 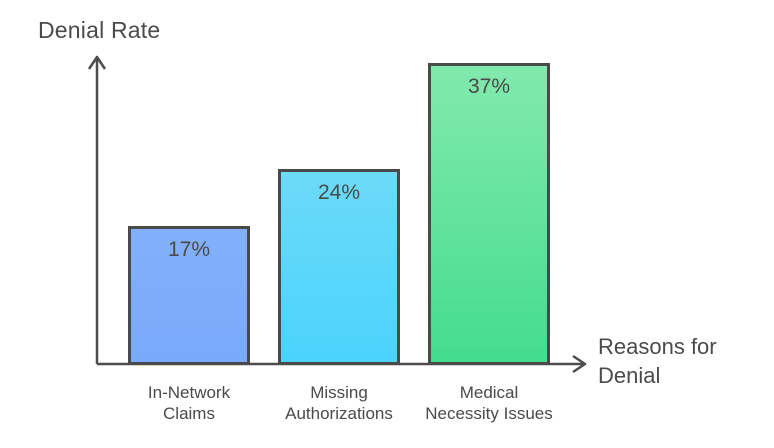 What do you see at coordinates (657, 346) in the screenshot?
I see `x-axis-title-line1: Reasons for` at bounding box center [657, 346].